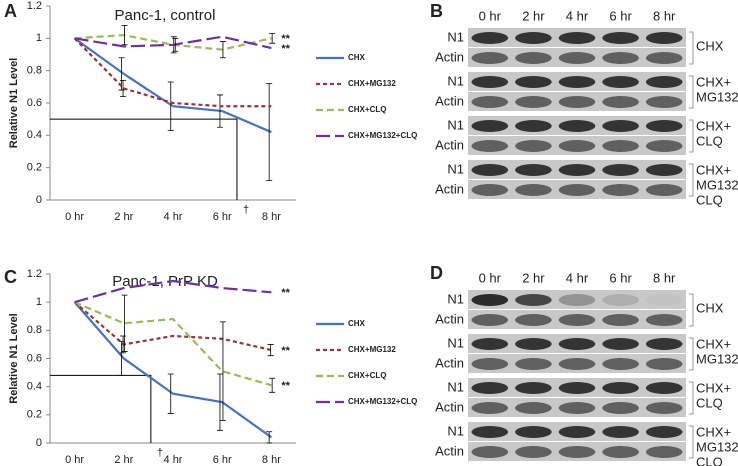 This screenshot has height=466, width=738. What do you see at coordinates (74, 217) in the screenshot?
I see `x-tick-label: 0 hr` at bounding box center [74, 217].